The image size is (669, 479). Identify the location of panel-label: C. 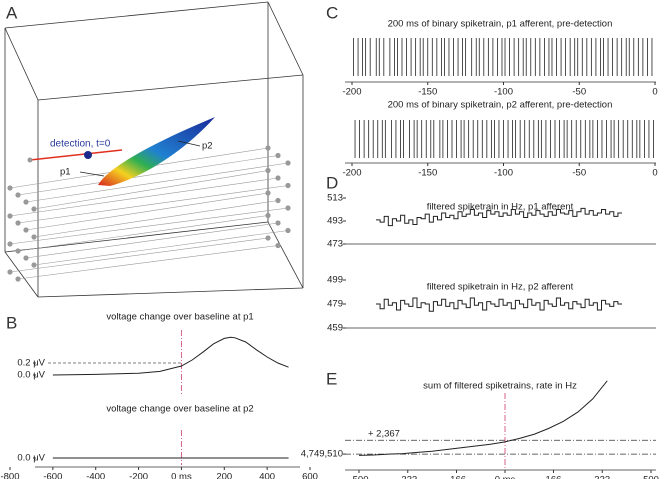
(332, 12).